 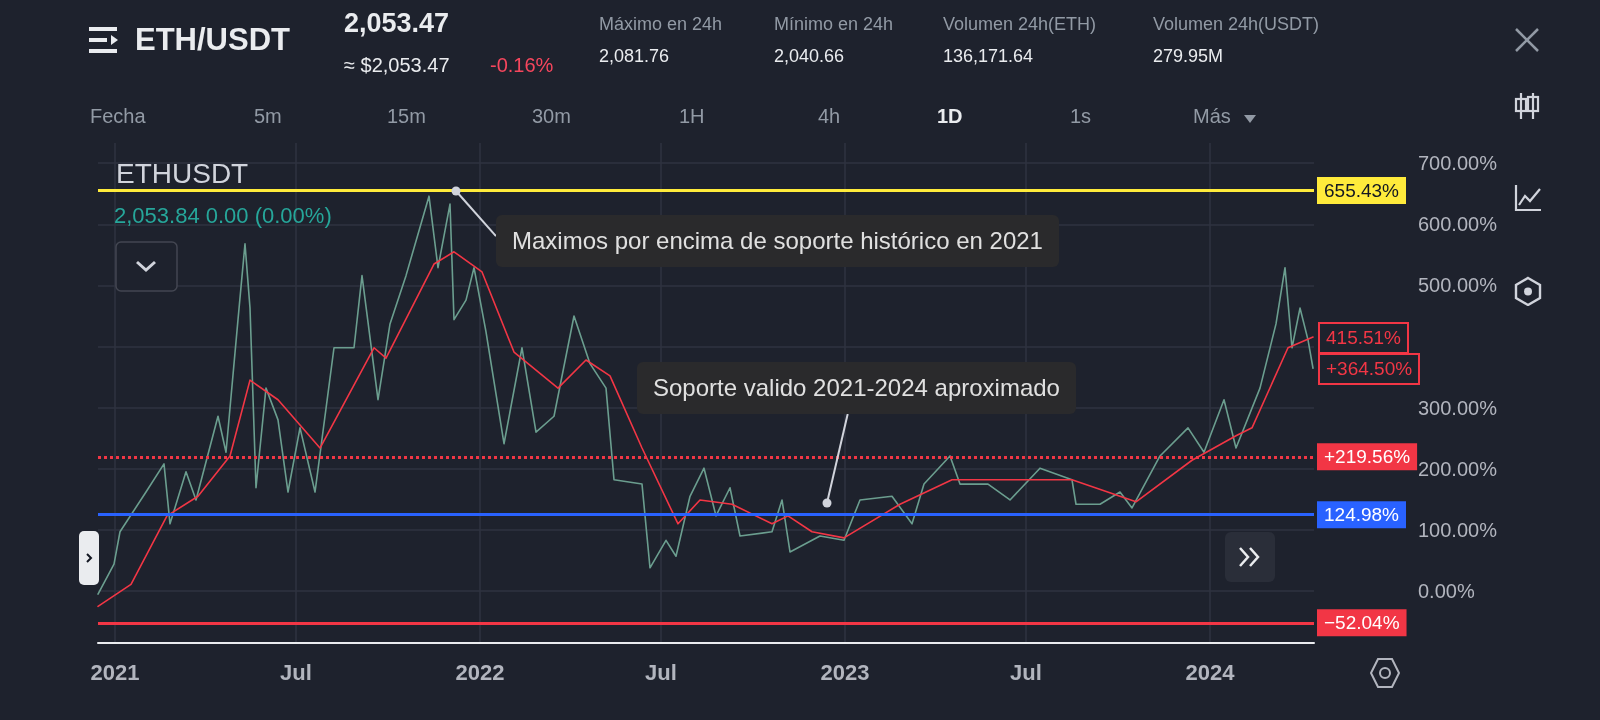 I want to click on ref-line-label: 124.98%, so click(x=1362, y=515).